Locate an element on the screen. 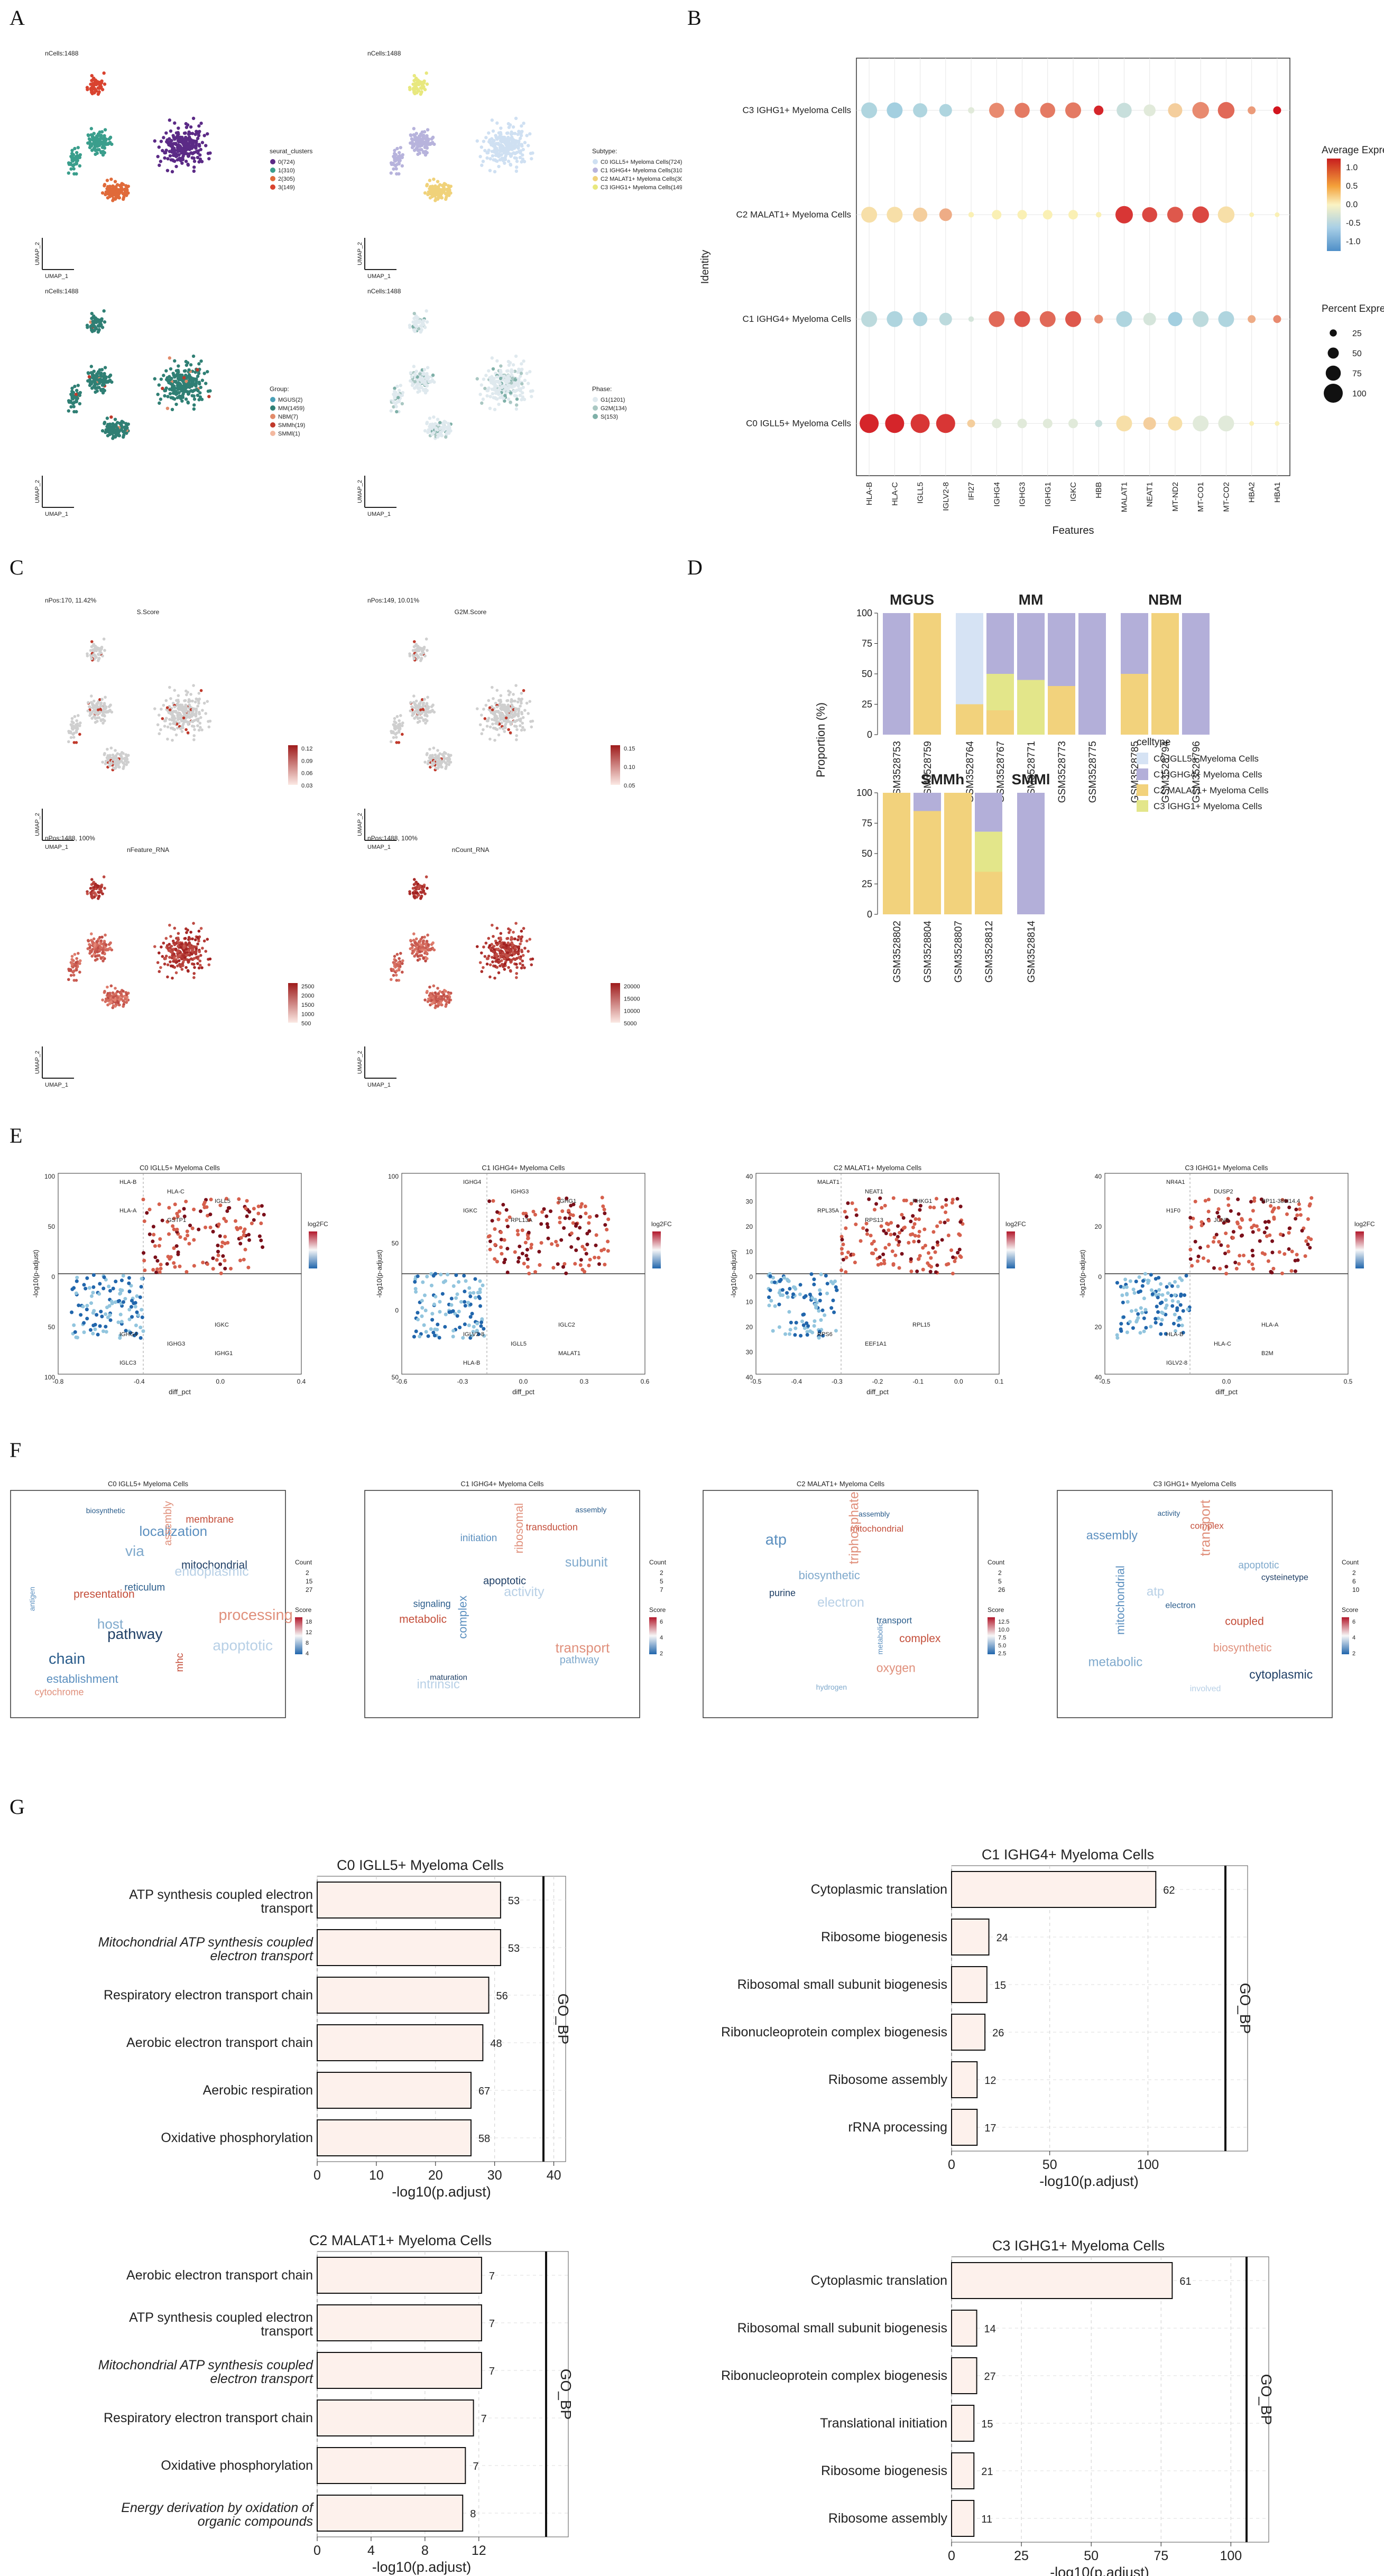 This screenshot has width=1384, height=2576. volcano-ytick: 100 is located at coordinates (50, 1377).